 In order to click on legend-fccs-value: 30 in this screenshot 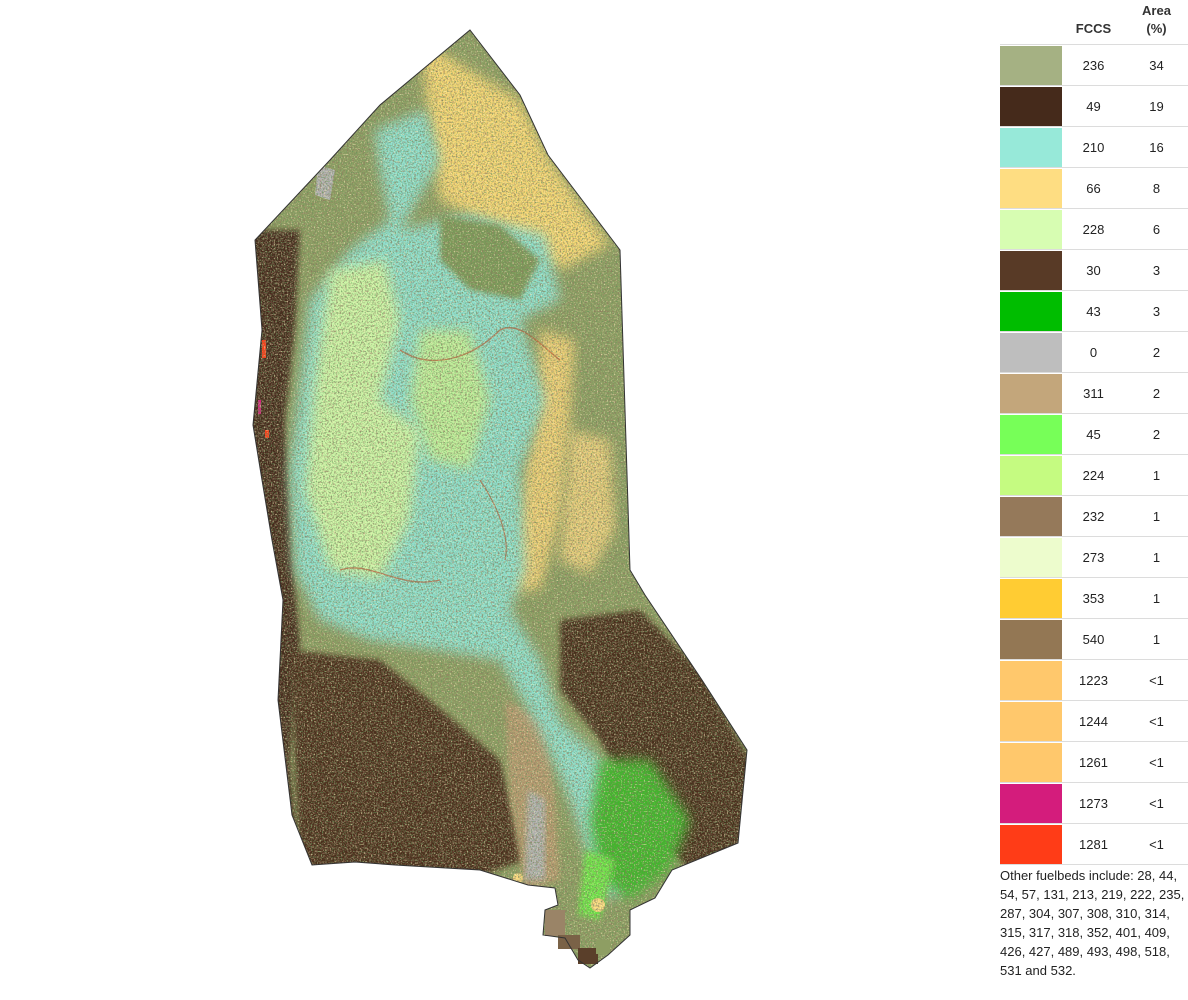, I will do `click(1093, 270)`.